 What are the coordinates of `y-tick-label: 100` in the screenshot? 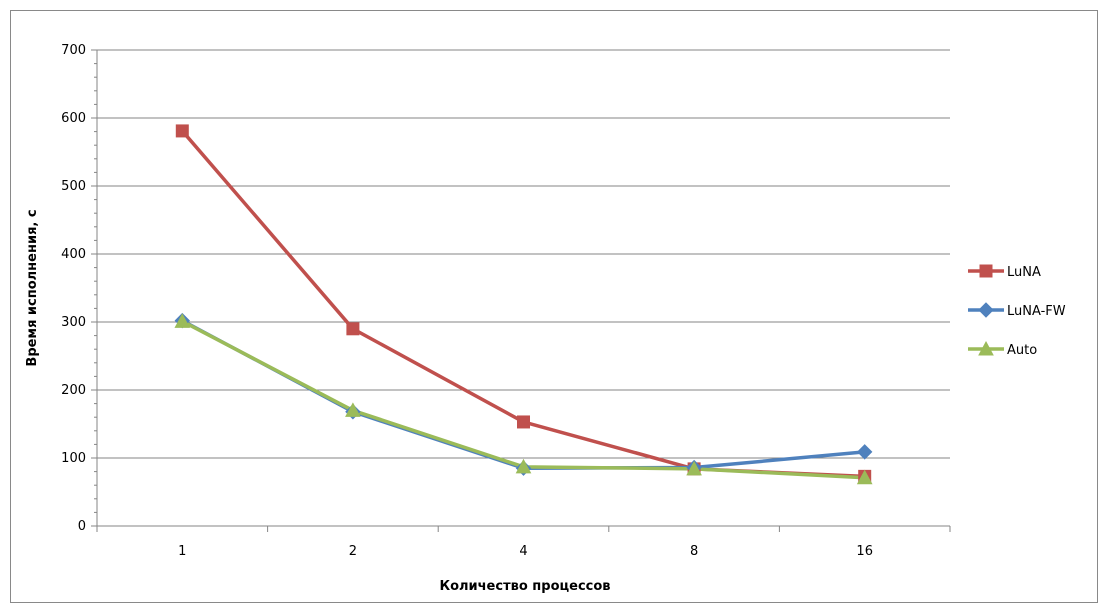 It's located at (73, 458).